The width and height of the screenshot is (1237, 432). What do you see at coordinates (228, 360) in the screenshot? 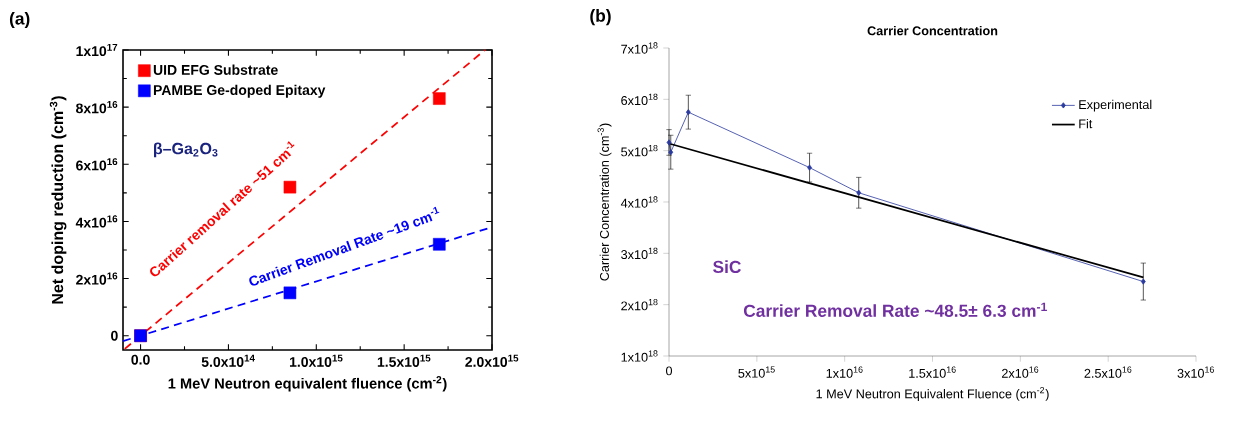
I see `x-tick-label: 5.0x10$^{14}$` at bounding box center [228, 360].